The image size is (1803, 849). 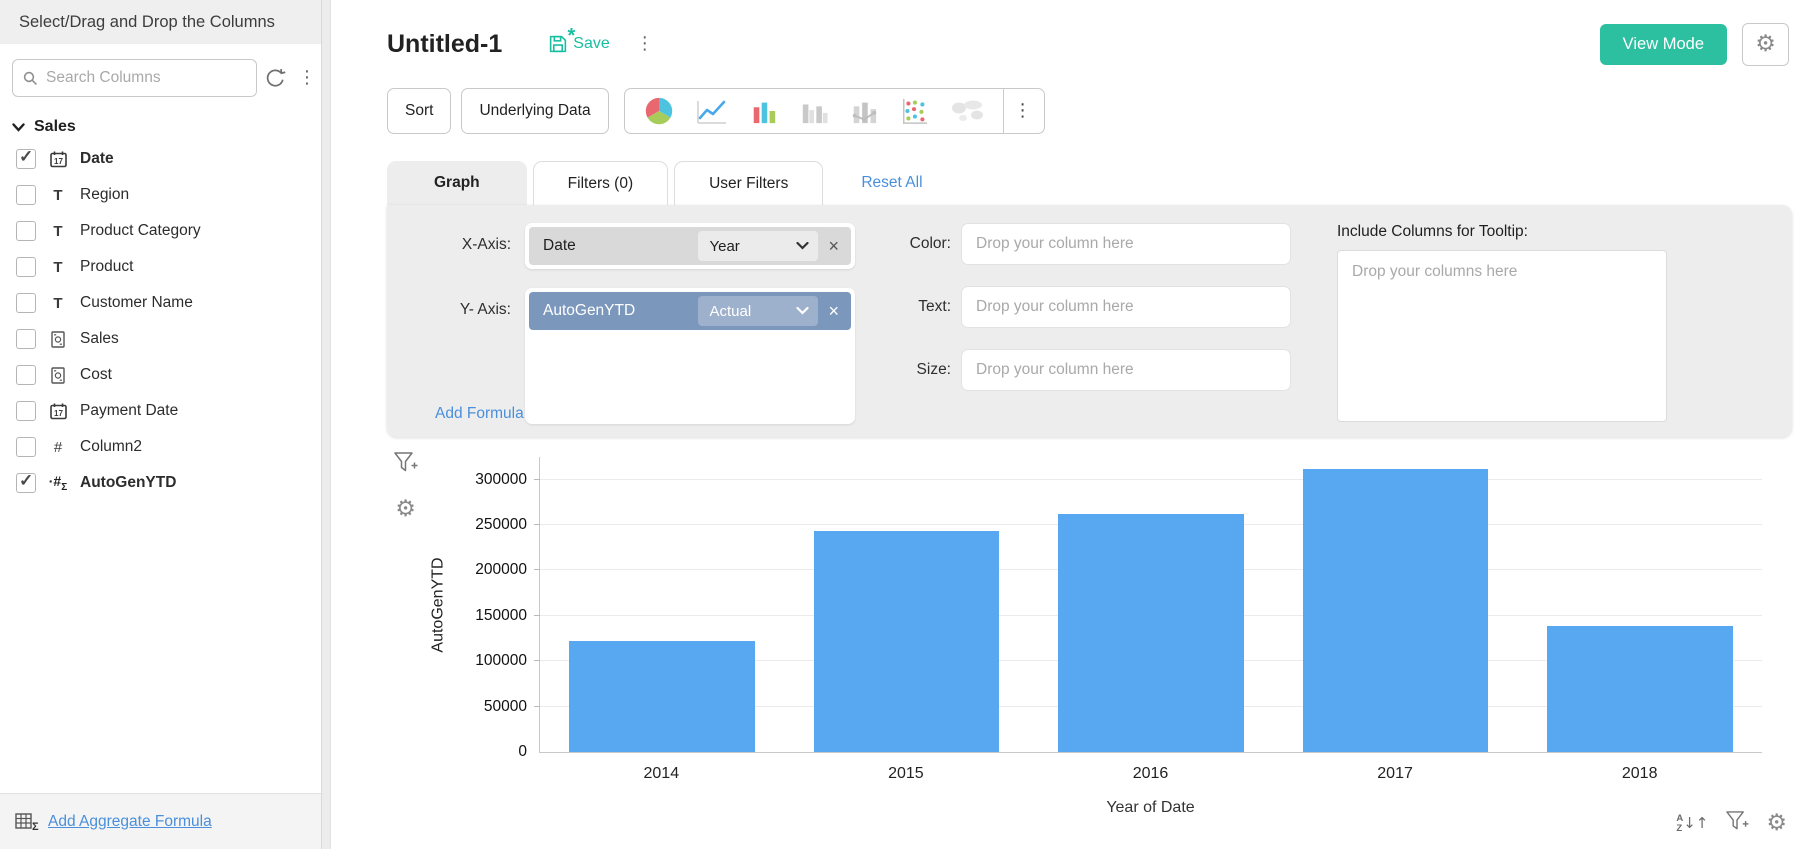 What do you see at coordinates (589, 310) in the screenshot?
I see `chip-column-name: AutoGenYTD` at bounding box center [589, 310].